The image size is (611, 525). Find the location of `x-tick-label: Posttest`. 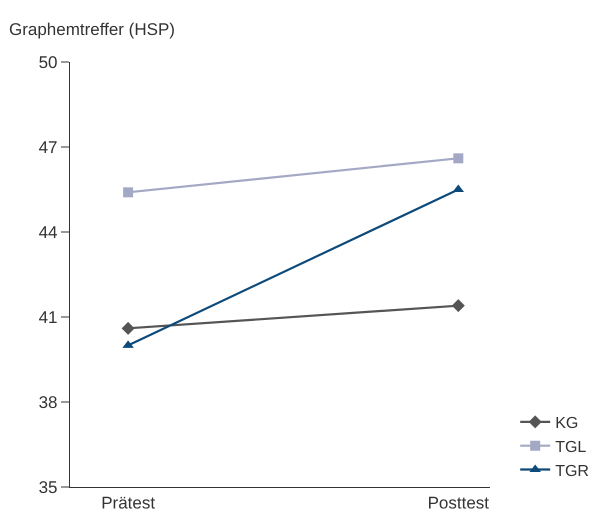

x-tick-label: Posttest is located at coordinates (459, 503).